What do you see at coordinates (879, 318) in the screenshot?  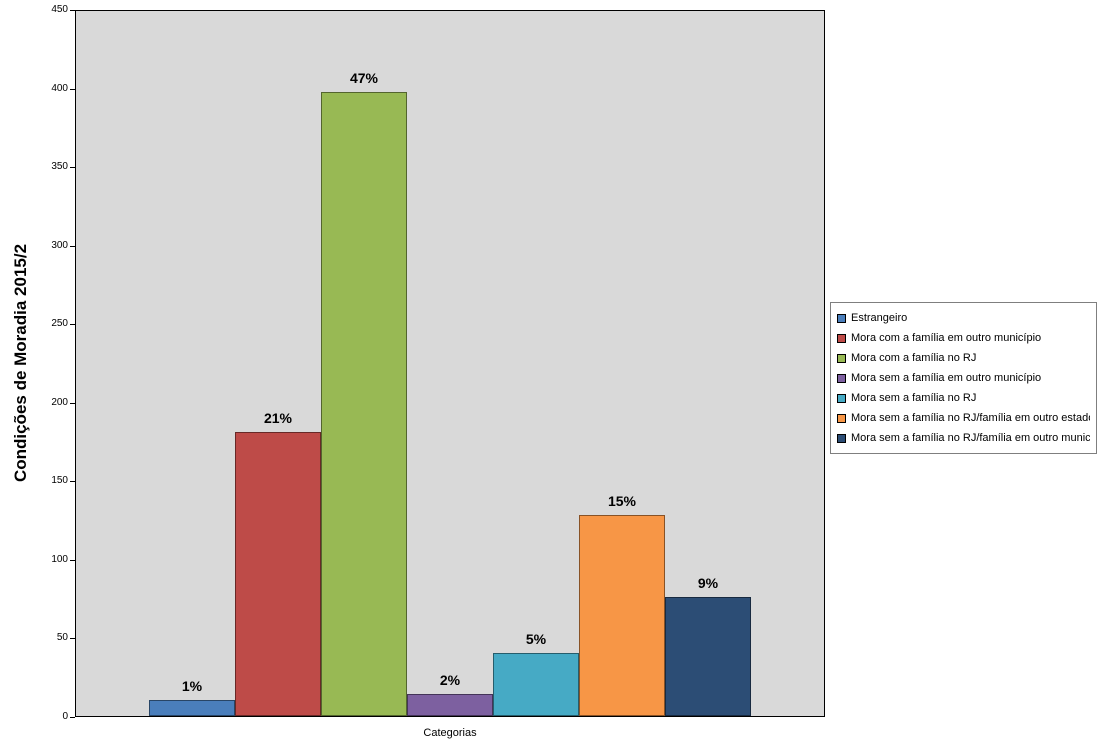 I see `legend-label: Estrangeiro` at bounding box center [879, 318].